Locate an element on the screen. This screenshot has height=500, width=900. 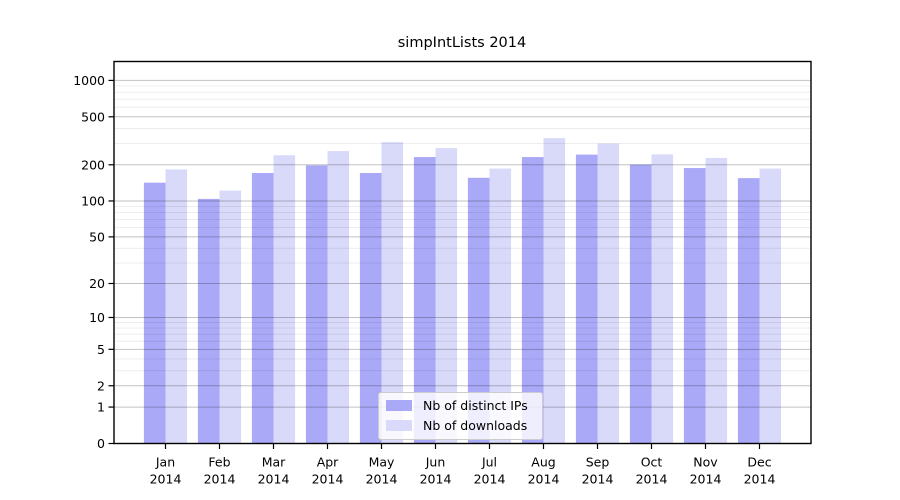
legend-item-distinct-ips: Nb of distinct IPs is located at coordinates (457, 405).